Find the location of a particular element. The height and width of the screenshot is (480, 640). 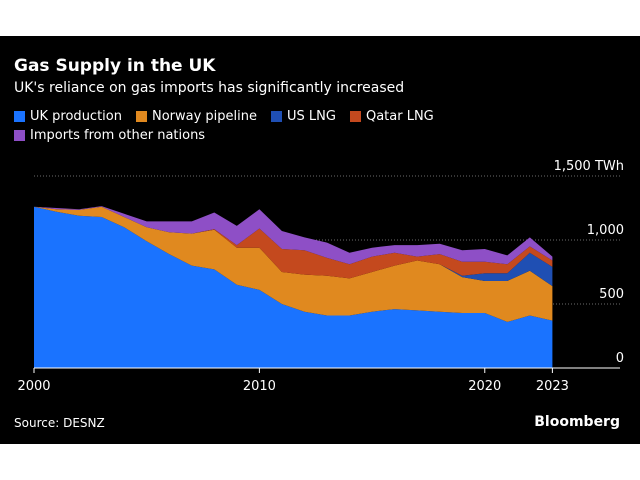

x-tick-label: 2023 is located at coordinates (552, 386).